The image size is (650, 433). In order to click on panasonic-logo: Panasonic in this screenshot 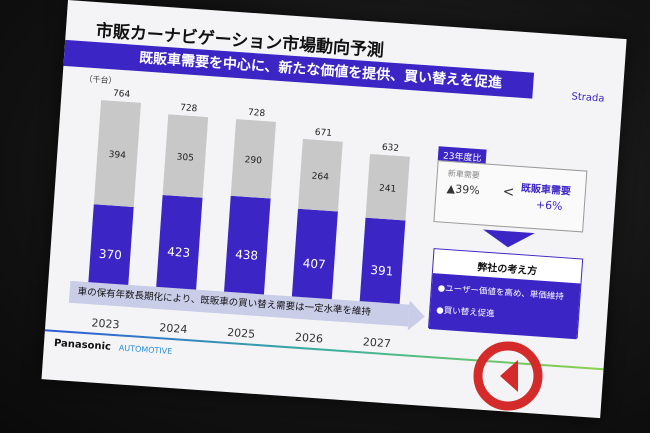, I will do `click(82, 345)`.